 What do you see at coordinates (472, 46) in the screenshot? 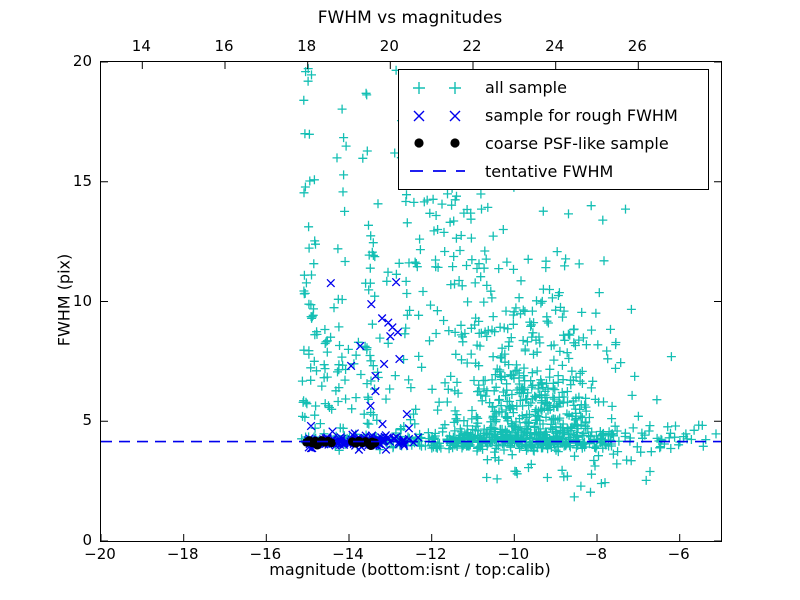
I see `top-tick-label: 22` at bounding box center [472, 46].